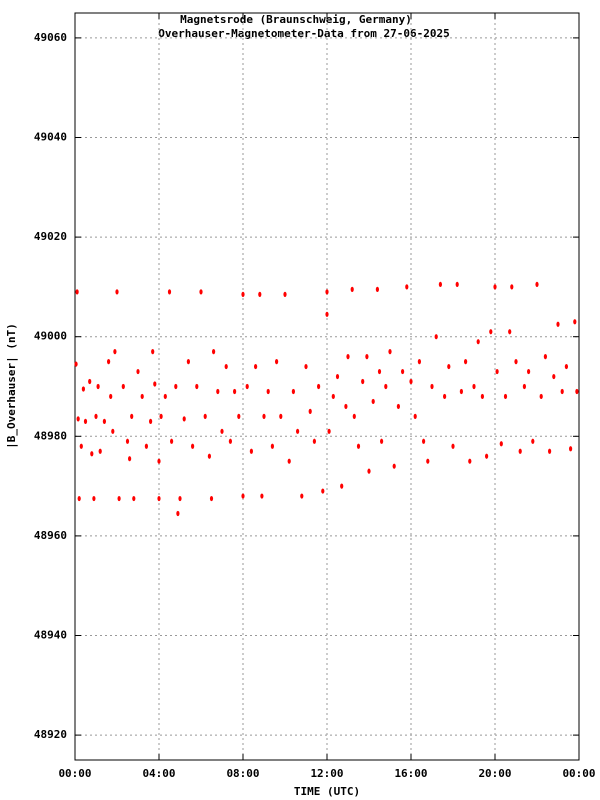 Image resolution: width=600 pixels, height=800 pixels. I want to click on x-tick-label: 00:00, so click(74, 773).